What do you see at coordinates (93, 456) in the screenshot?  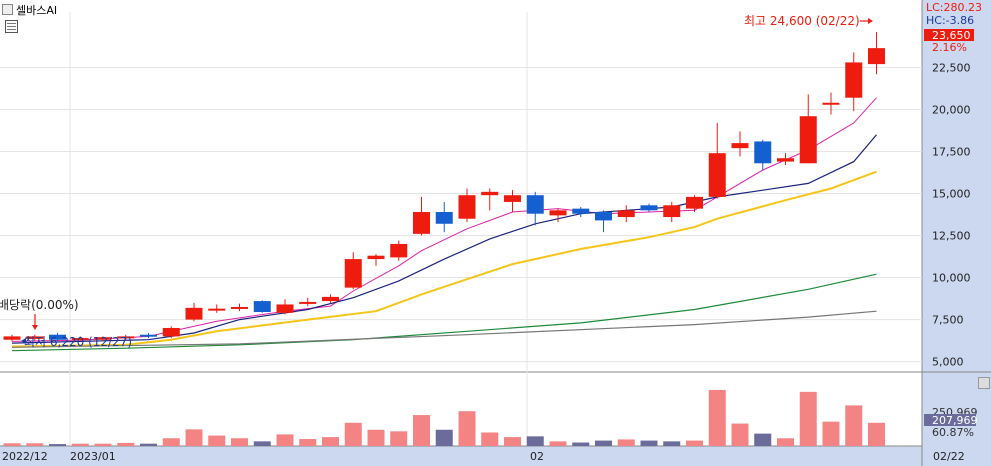 I see `x-tick-label: 2023/01` at bounding box center [93, 456].